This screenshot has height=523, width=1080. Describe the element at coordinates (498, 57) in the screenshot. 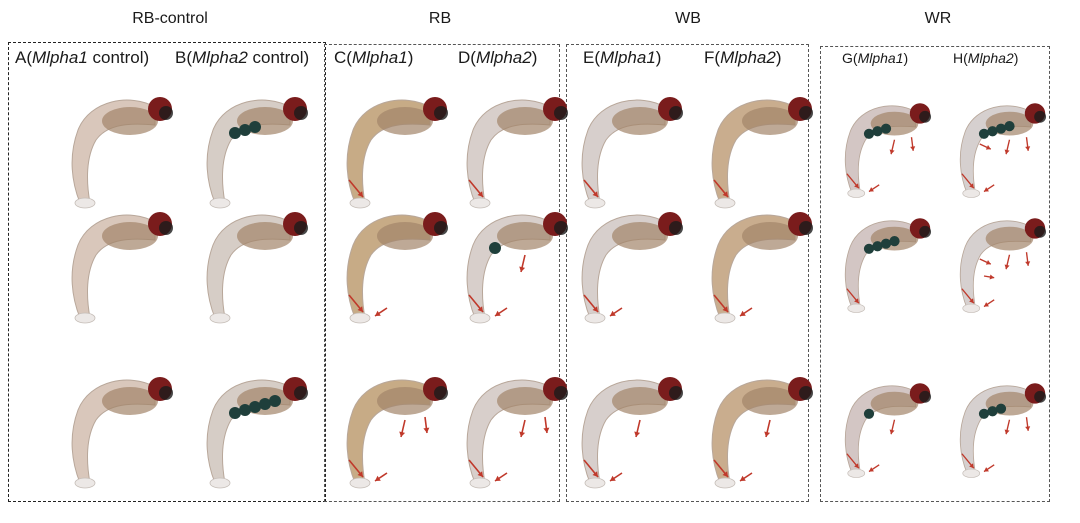

I see `column-label-d: D(Mlpha2)` at that location.